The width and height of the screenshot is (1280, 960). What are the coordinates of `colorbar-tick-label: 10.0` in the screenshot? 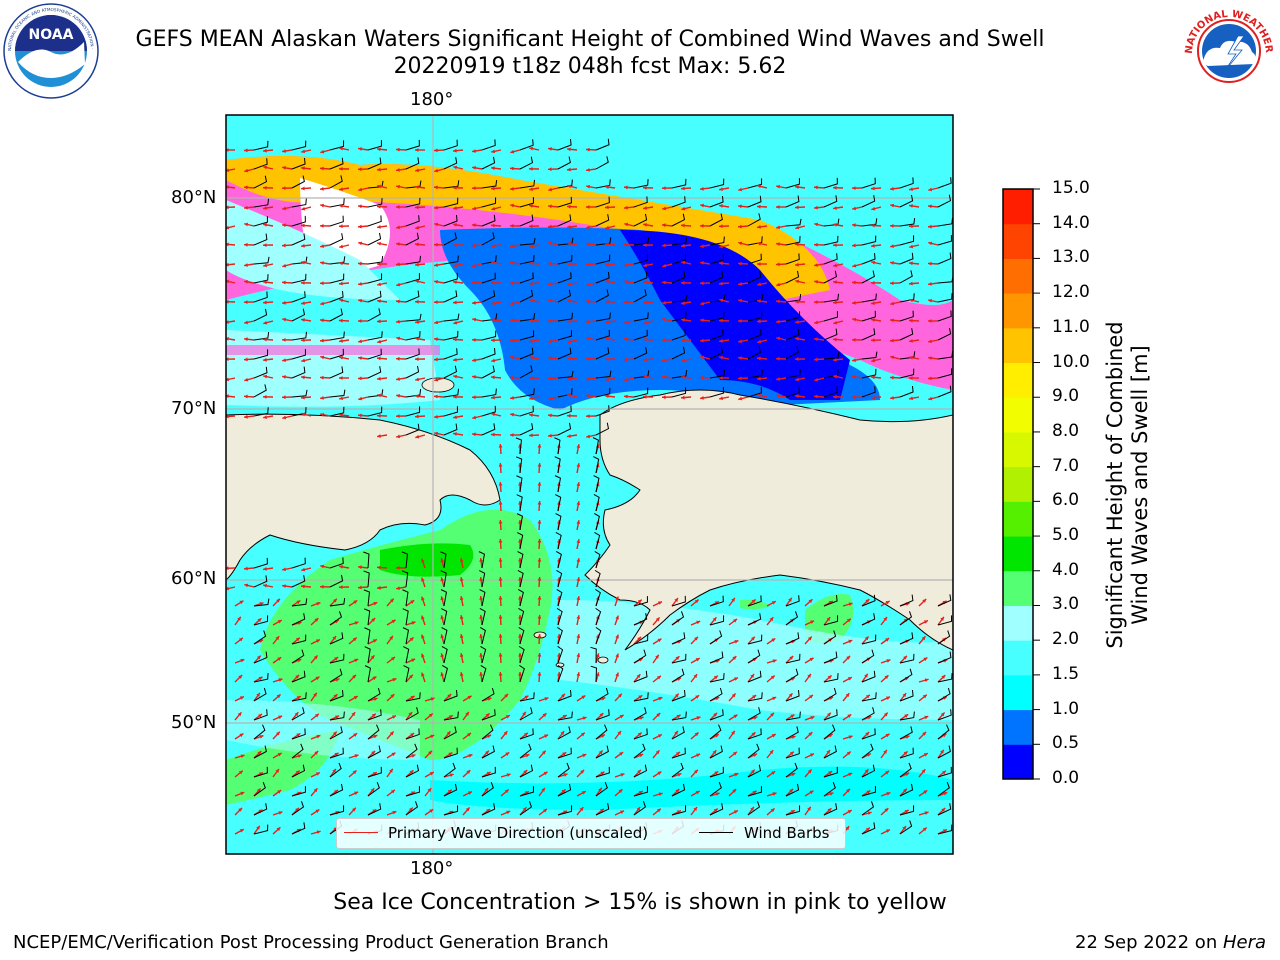 It's located at (1071, 361).